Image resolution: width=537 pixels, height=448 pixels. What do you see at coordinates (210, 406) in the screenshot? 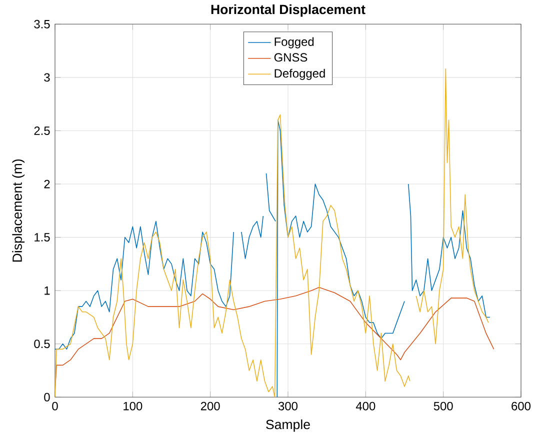
I see `x-tick-label: 200` at bounding box center [210, 406].